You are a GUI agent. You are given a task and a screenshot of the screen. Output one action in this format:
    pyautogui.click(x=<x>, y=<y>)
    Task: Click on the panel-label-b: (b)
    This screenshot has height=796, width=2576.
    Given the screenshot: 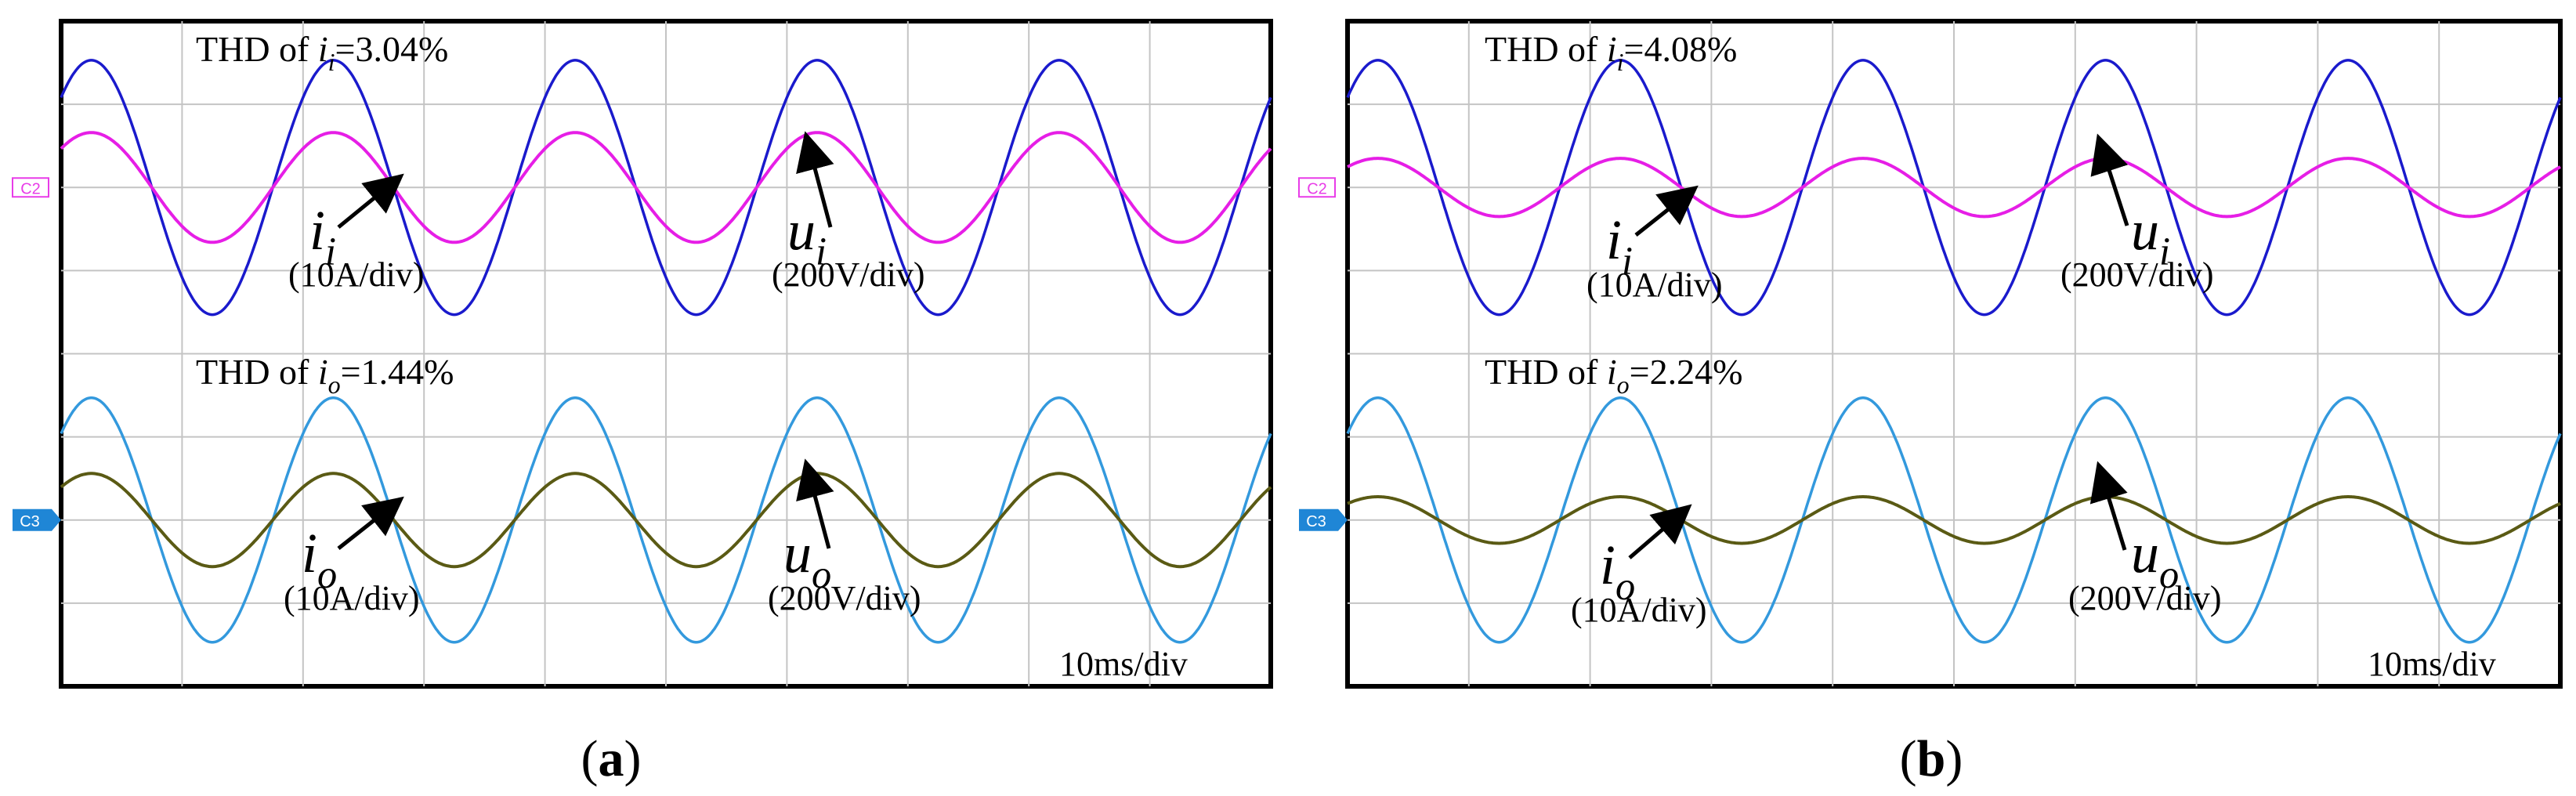 What is the action you would take?
    pyautogui.click(x=1932, y=758)
    